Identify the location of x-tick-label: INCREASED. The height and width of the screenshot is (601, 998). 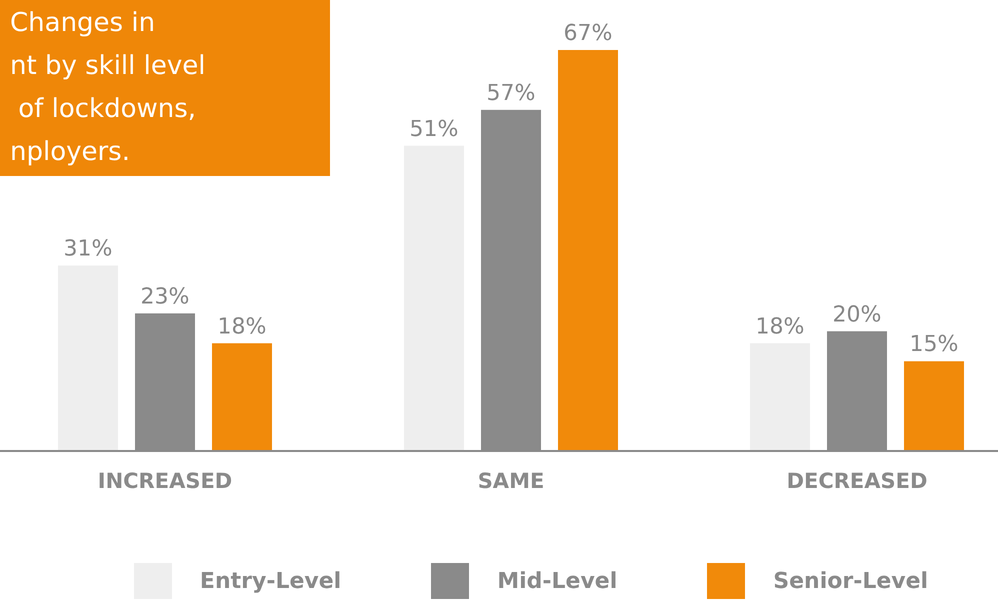
(165, 480).